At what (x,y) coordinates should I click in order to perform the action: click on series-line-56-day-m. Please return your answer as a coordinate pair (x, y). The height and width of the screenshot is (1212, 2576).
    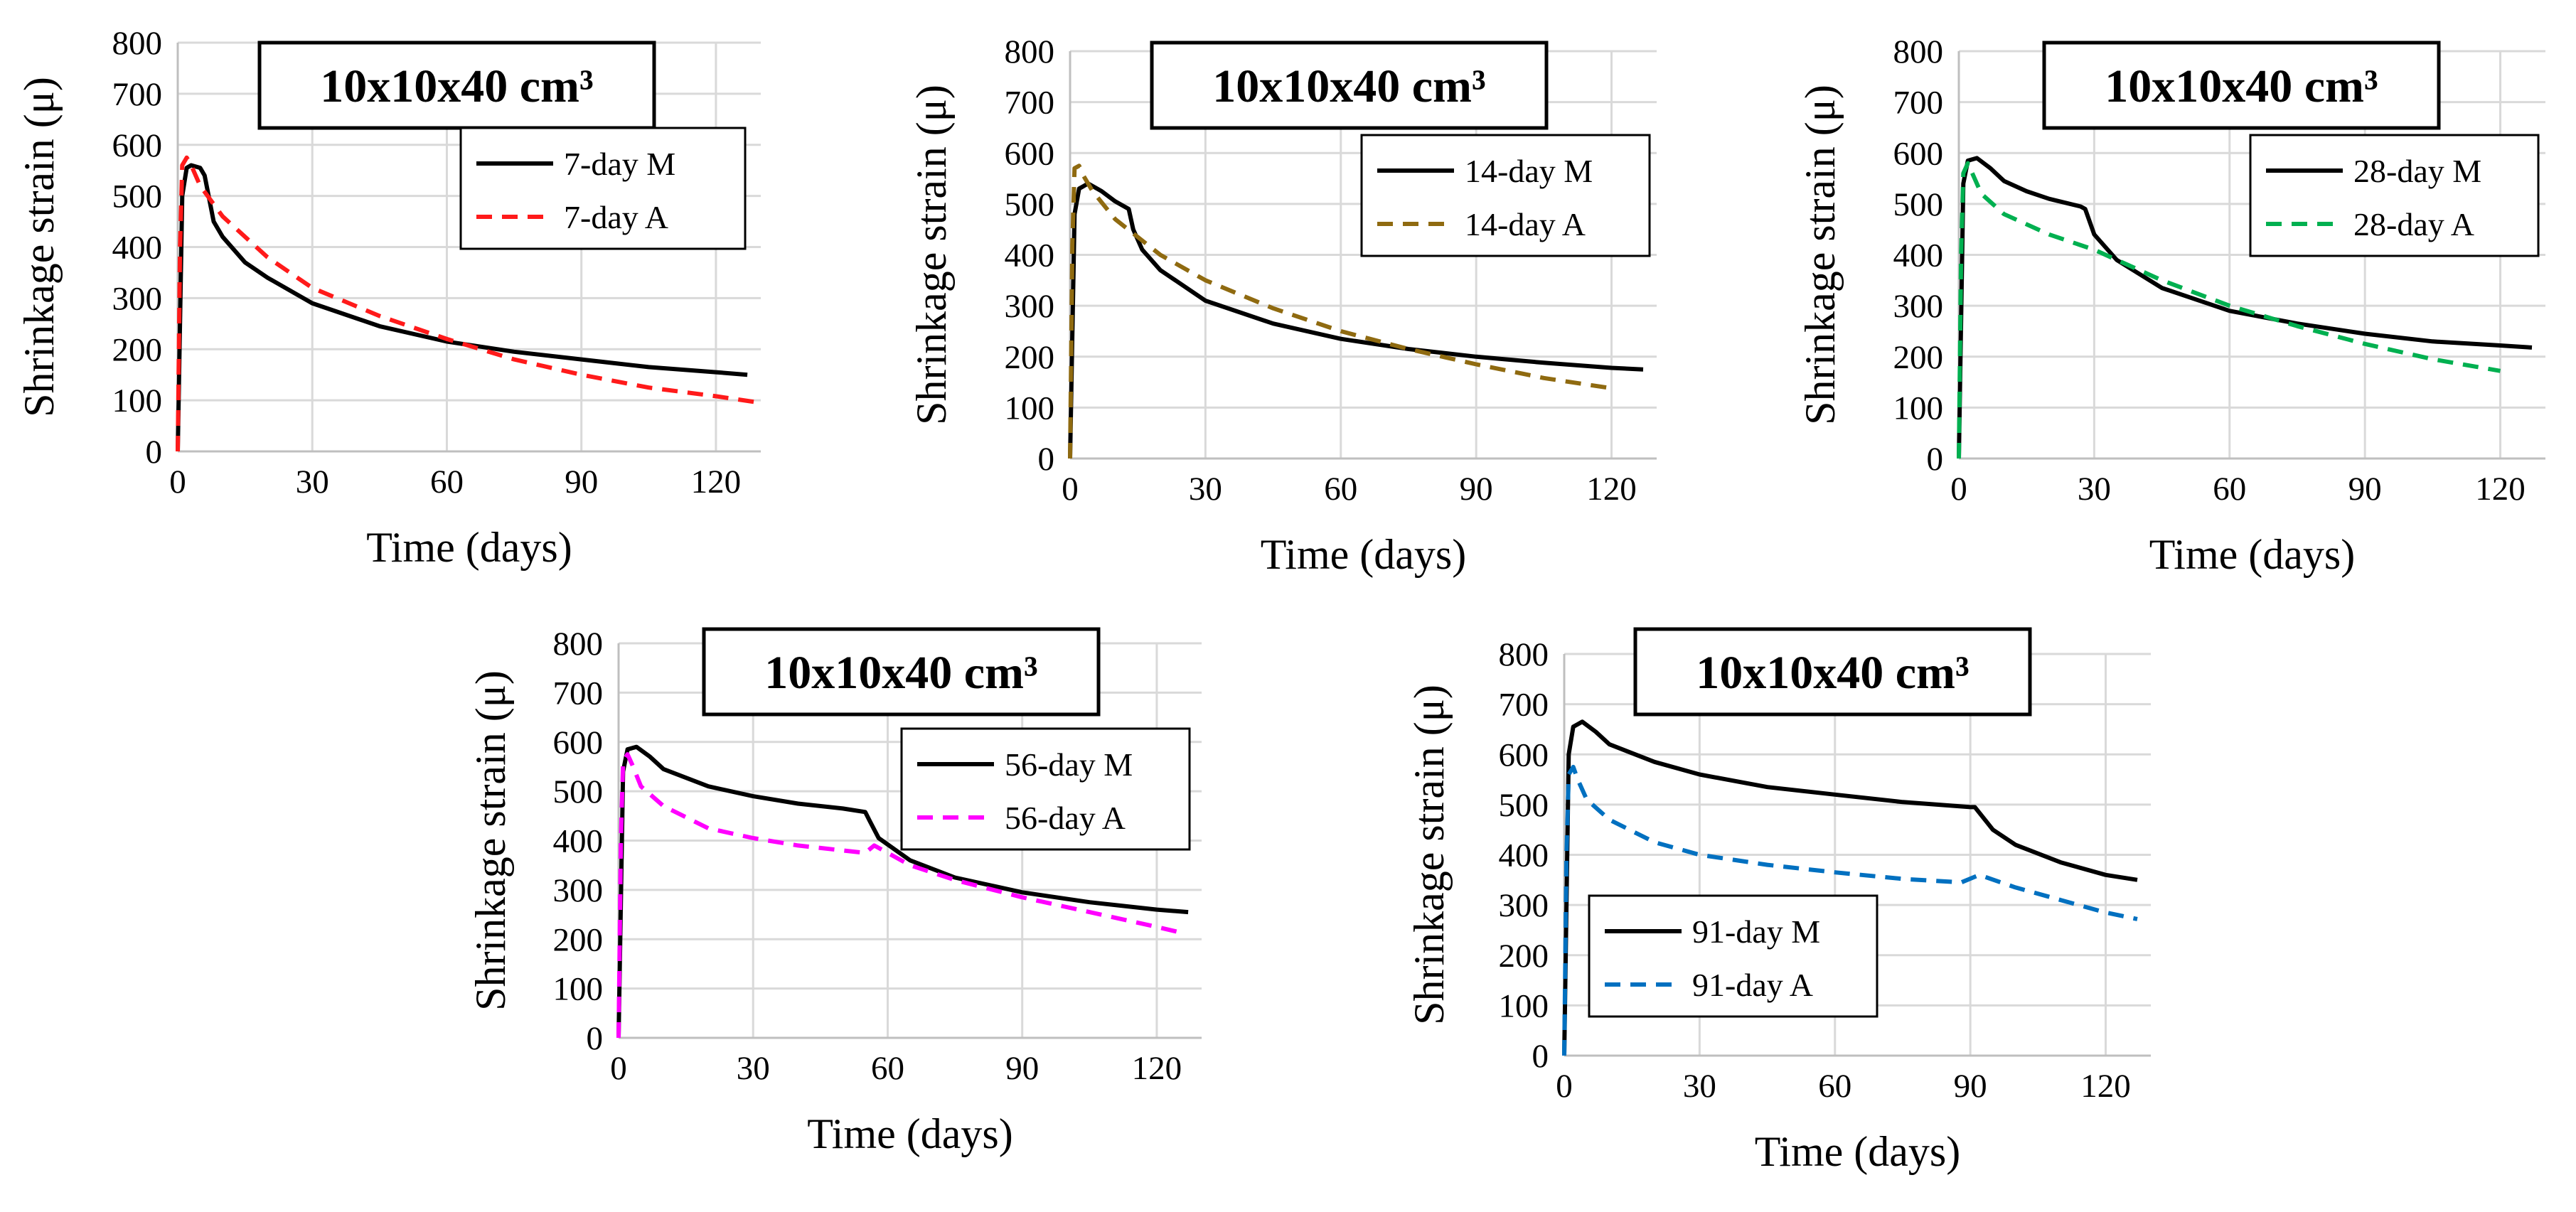
    Looking at the image, I should click on (902, 892).